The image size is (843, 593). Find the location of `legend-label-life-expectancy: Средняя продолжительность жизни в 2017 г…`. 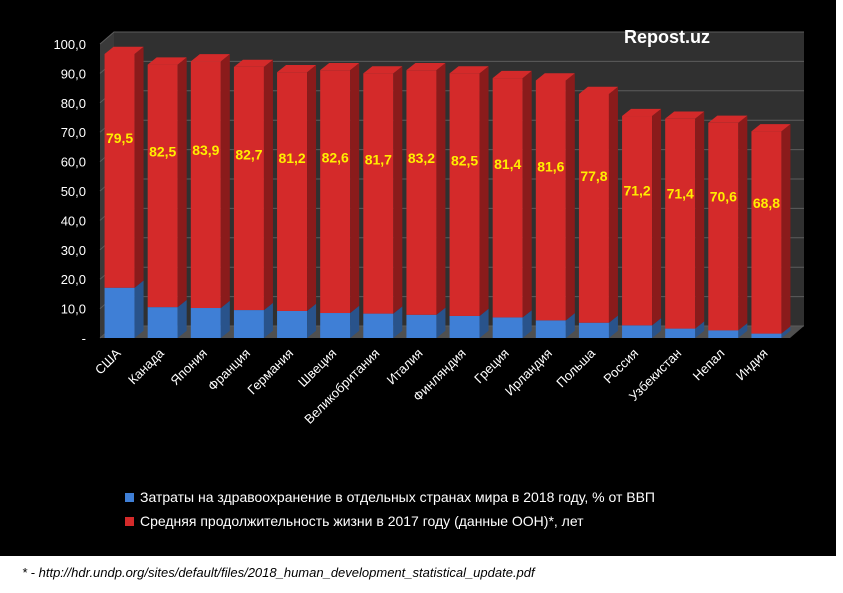

legend-label-life-expectancy: Средняя продолжительность жизни в 2017 г… is located at coordinates (362, 521).